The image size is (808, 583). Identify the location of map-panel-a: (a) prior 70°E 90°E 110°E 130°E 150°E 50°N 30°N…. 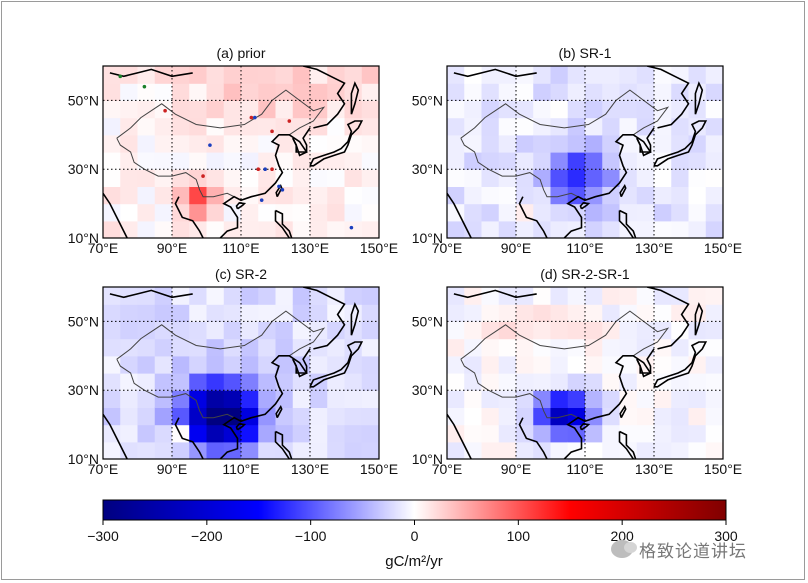
(233, 150).